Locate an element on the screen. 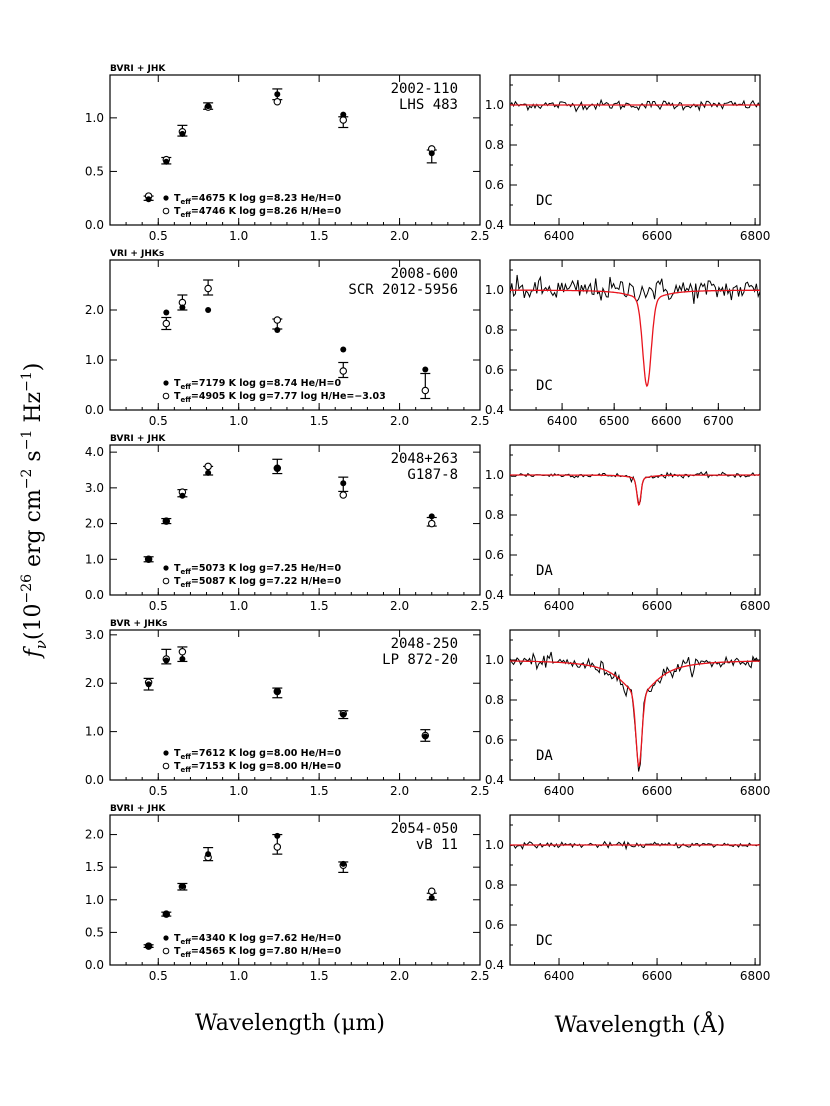  legend-entry: Teff=7153 K log g=8.00 H/He=0 is located at coordinates (257, 767).